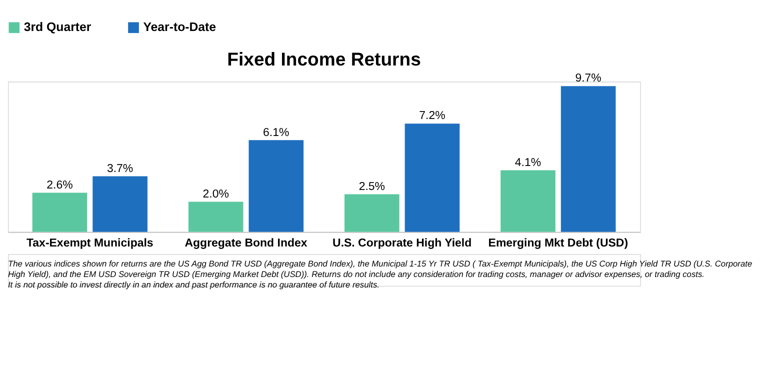 This screenshot has height=392, width=763. What do you see at coordinates (246, 243) in the screenshot?
I see `x-tick-label: Aggregate Bond Index` at bounding box center [246, 243].